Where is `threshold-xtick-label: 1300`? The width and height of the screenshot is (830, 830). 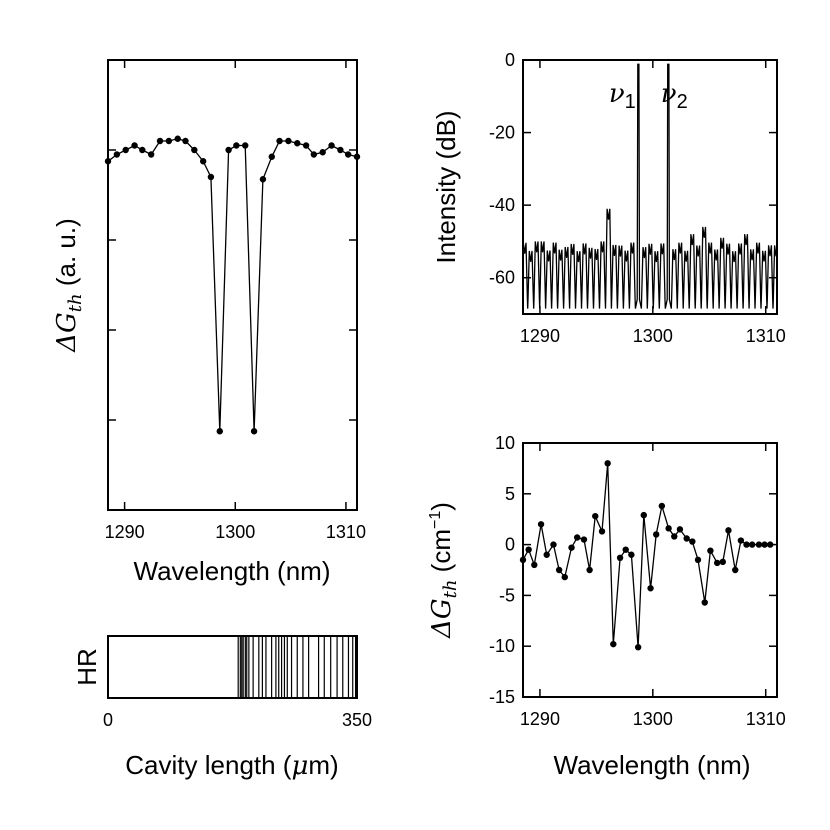 threshold-xtick-label: 1300 is located at coordinates (235, 532).